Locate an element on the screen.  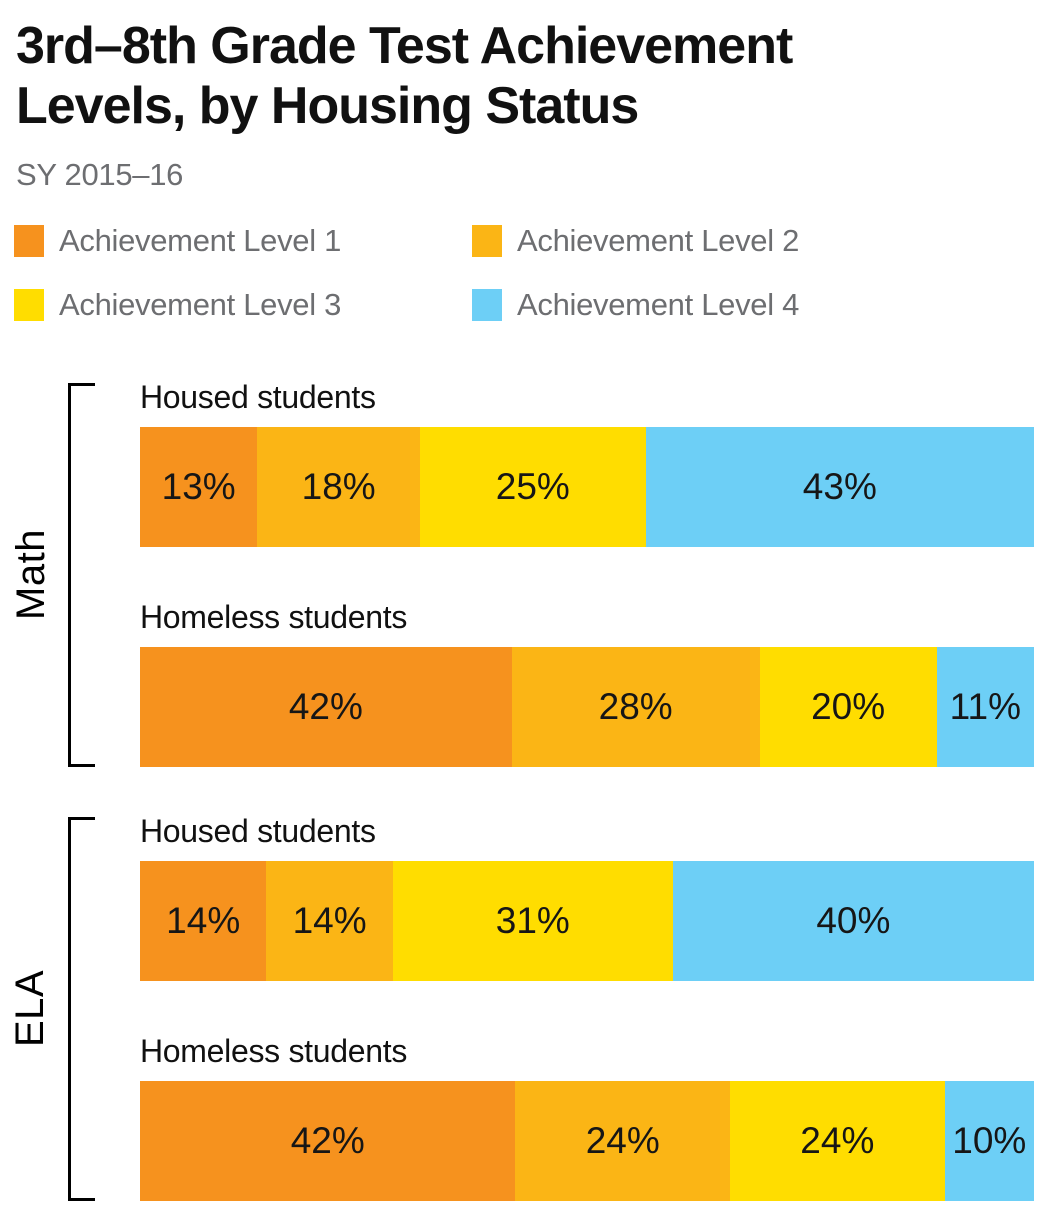
row-label-ela-housed: Housed students is located at coordinates (258, 831).